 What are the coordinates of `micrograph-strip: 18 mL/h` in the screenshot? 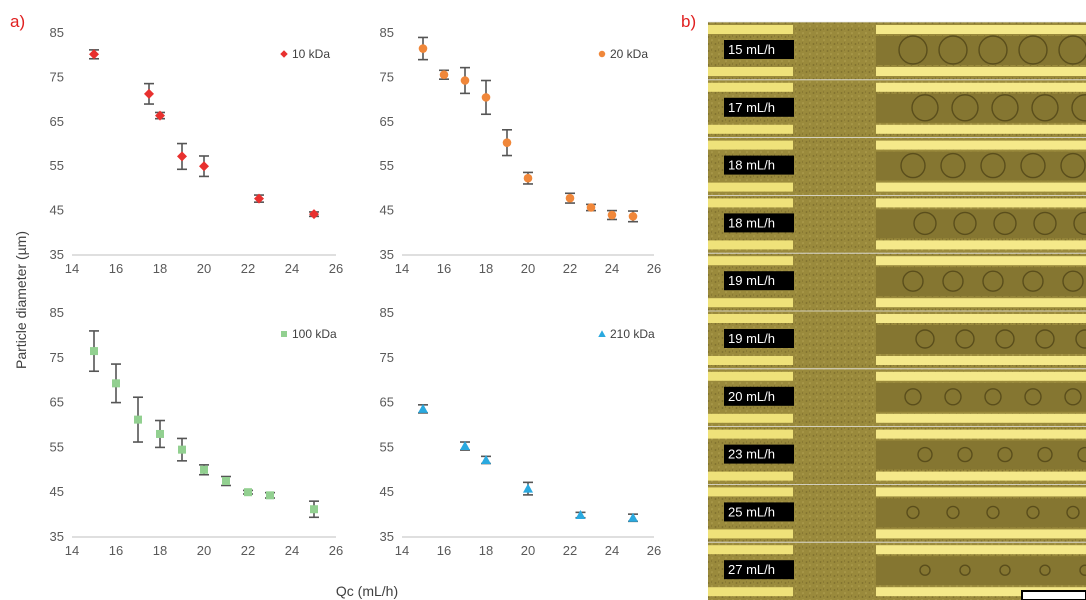 It's located at (897, 166).